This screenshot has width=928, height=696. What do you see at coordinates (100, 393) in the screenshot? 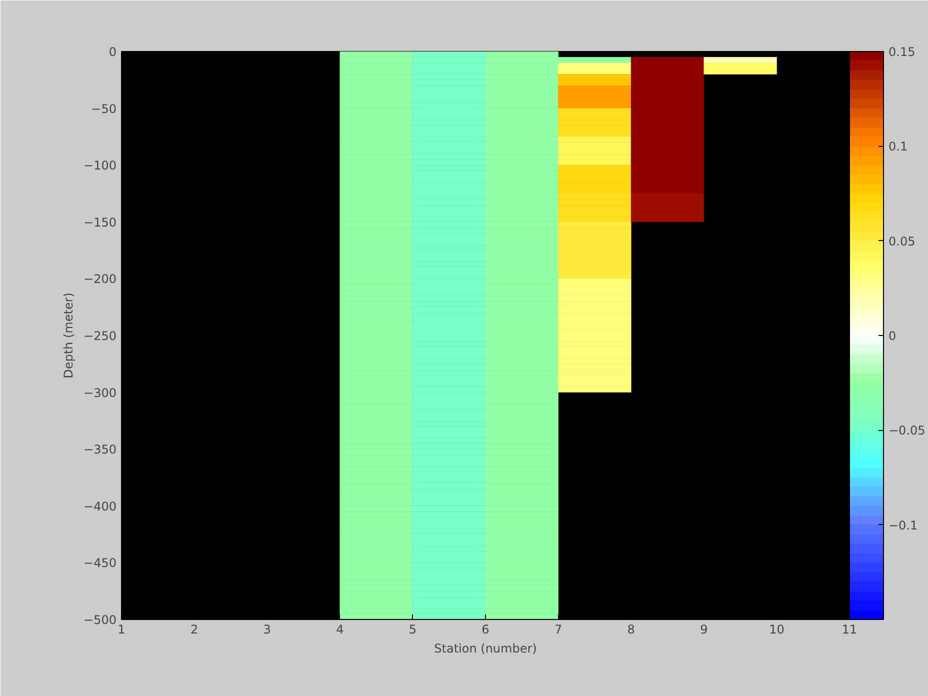
I see `y-tick-label: −300` at bounding box center [100, 393].